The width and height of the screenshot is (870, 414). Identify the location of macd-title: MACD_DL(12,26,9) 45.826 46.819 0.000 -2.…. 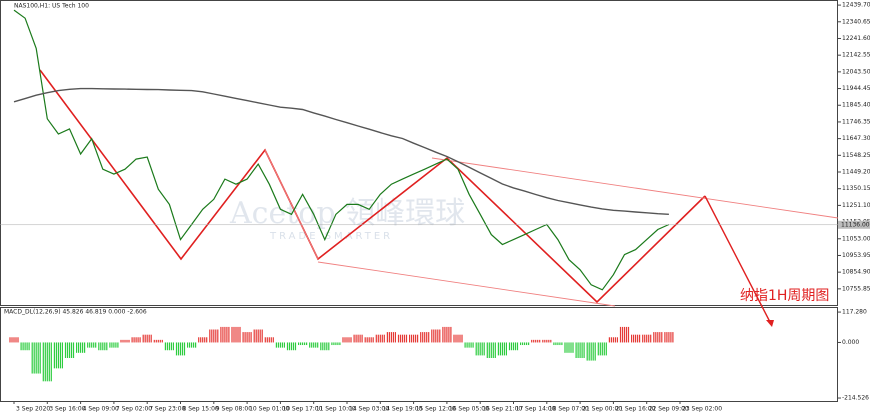
(75, 312).